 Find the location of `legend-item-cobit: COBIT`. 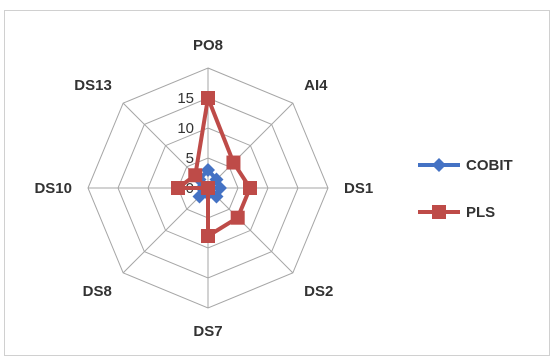

legend-item-cobit: COBIT is located at coordinates (465, 165).